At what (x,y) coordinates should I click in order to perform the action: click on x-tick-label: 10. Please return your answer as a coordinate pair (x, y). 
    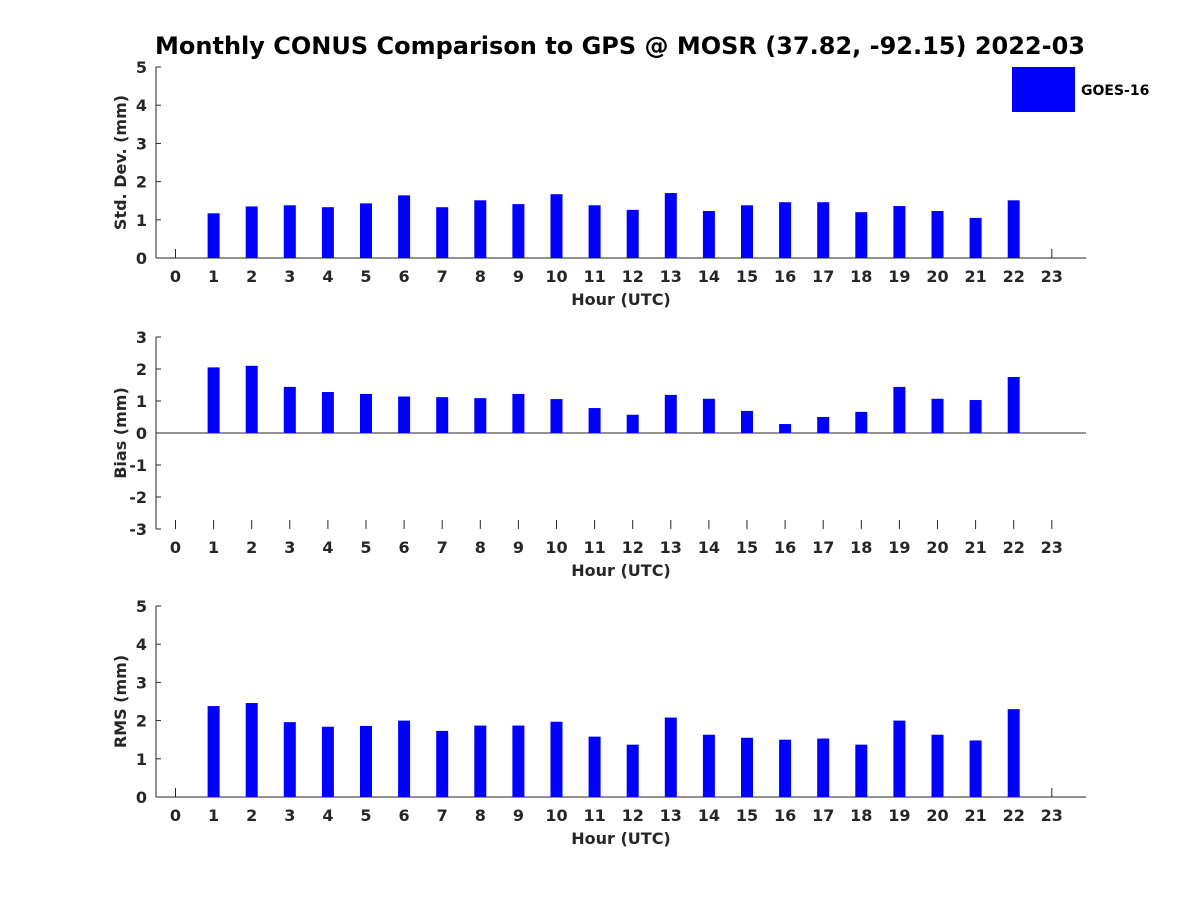
    Looking at the image, I should click on (556, 547).